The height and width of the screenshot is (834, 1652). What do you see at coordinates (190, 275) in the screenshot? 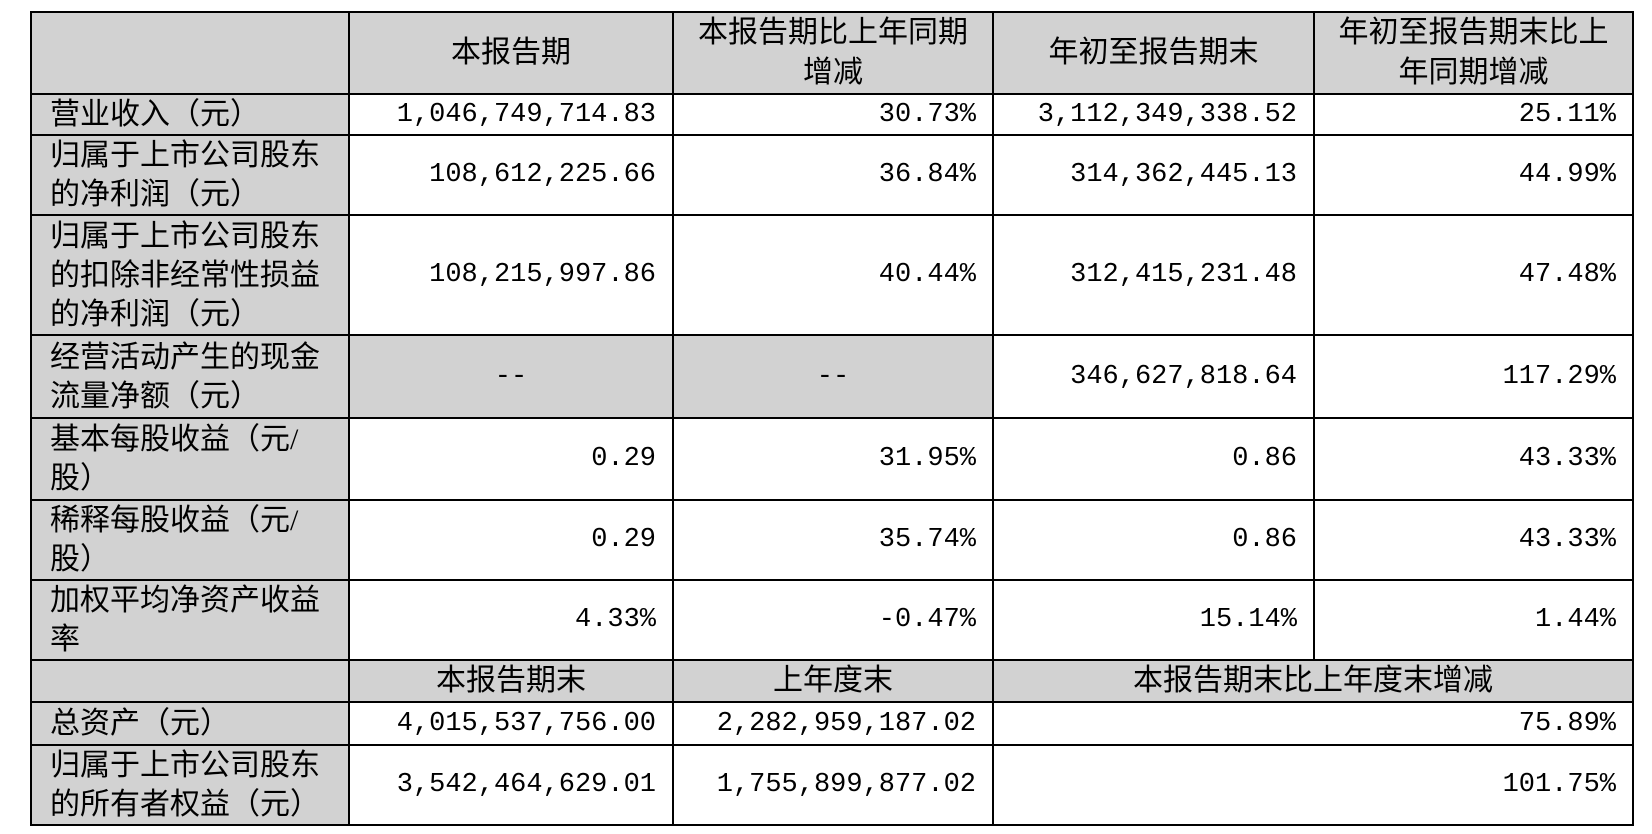
I see `row-label: 归属于上市公司股东 的扣除非经常性损益 的净利润（元）` at bounding box center [190, 275].